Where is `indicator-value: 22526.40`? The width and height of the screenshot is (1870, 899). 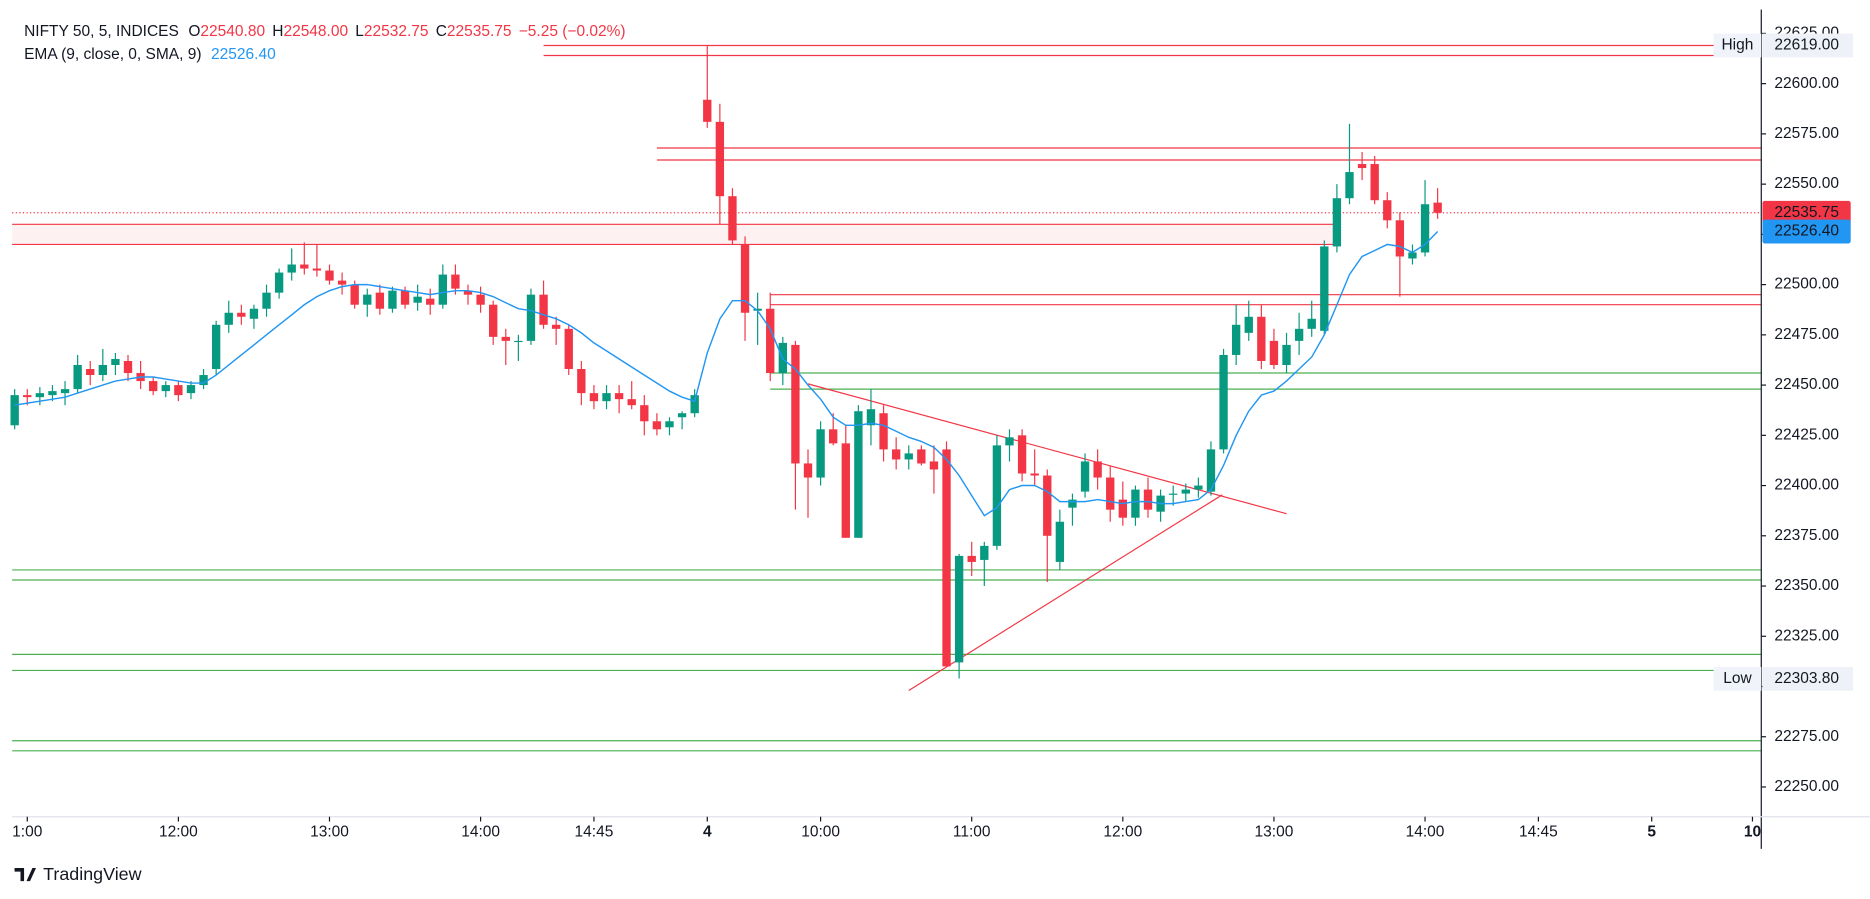
indicator-value: 22526.40 is located at coordinates (243, 54).